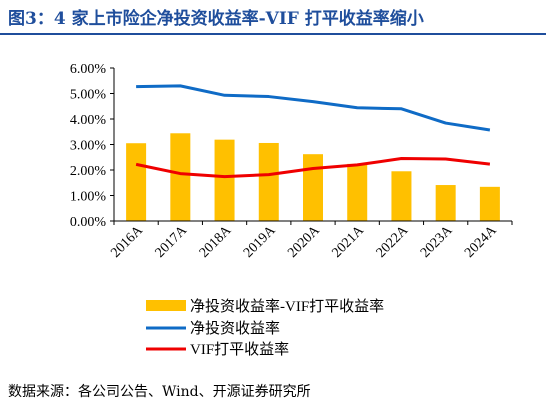 The image size is (546, 405). I want to click on title-underline, so click(273, 34).